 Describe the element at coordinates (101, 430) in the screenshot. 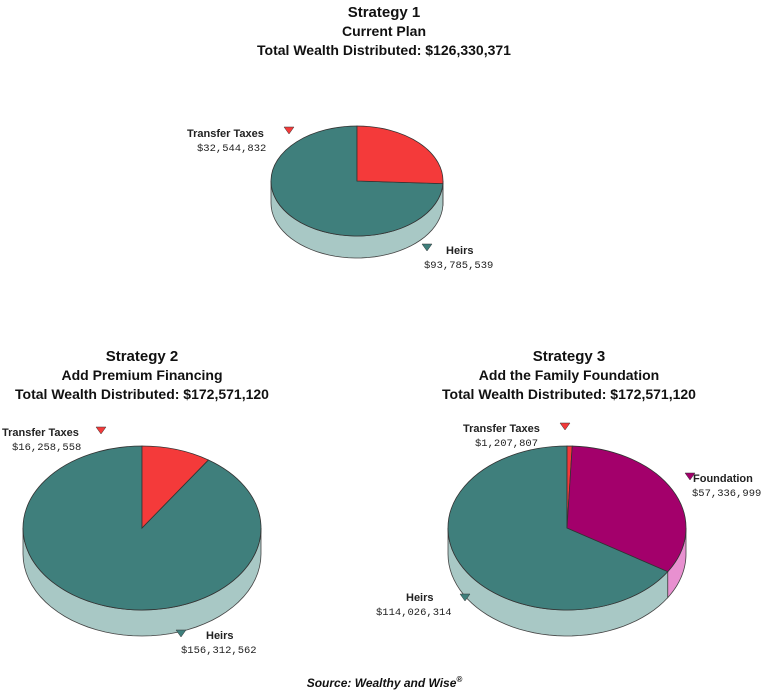

I see `pie-2-transfer-taxes-marker-icon` at that location.